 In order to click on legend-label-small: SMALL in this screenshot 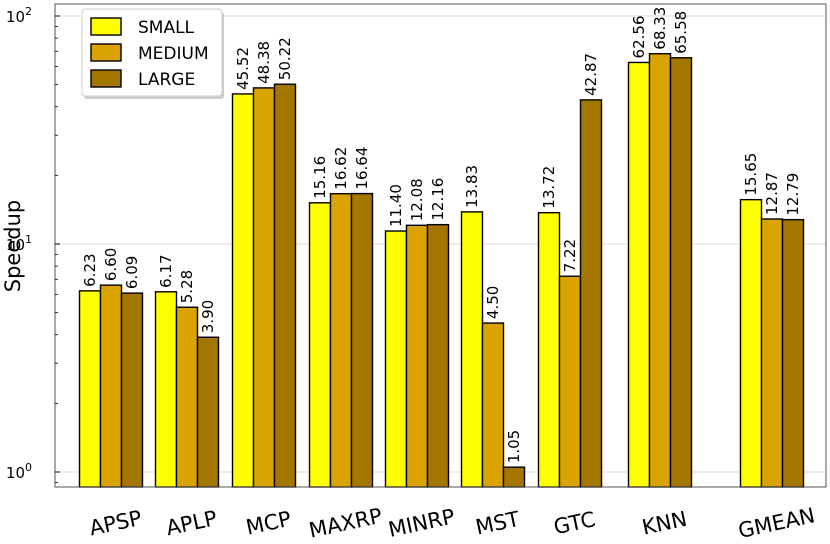, I will do `click(166, 28)`.